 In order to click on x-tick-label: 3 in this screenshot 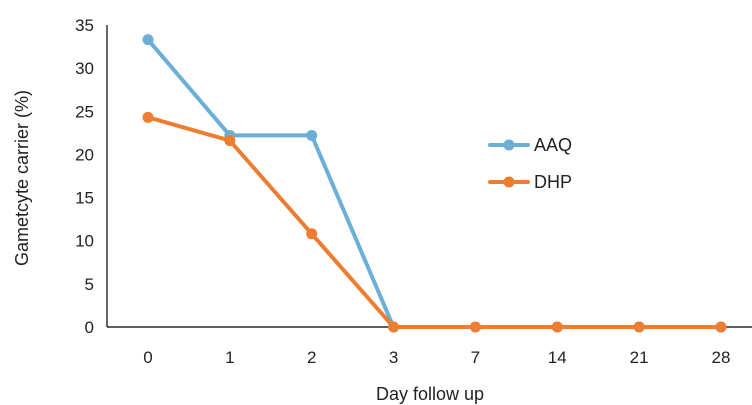, I will do `click(393, 357)`.